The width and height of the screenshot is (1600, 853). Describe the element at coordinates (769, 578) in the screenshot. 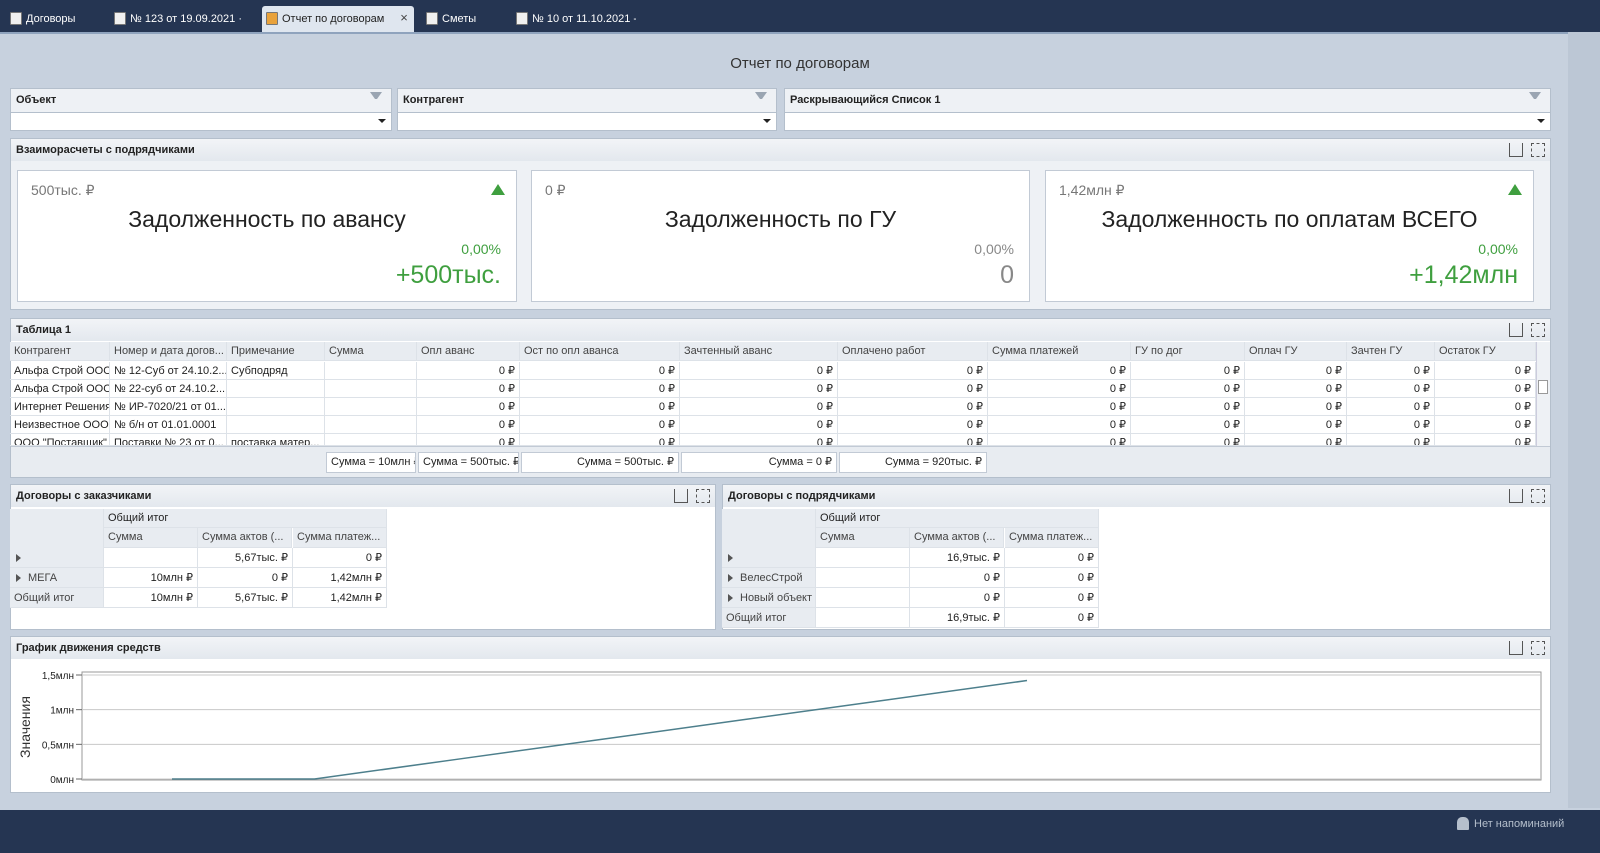

I see `pivot-row-label: ВелесСтрой` at that location.